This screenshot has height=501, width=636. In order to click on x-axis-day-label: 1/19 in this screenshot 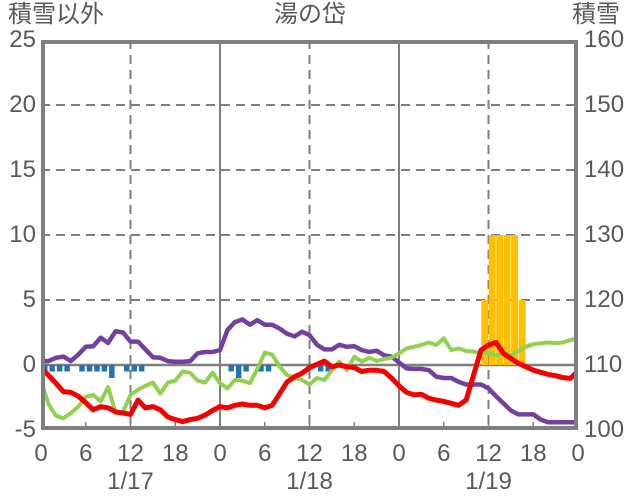, I will do `click(488, 481)`.